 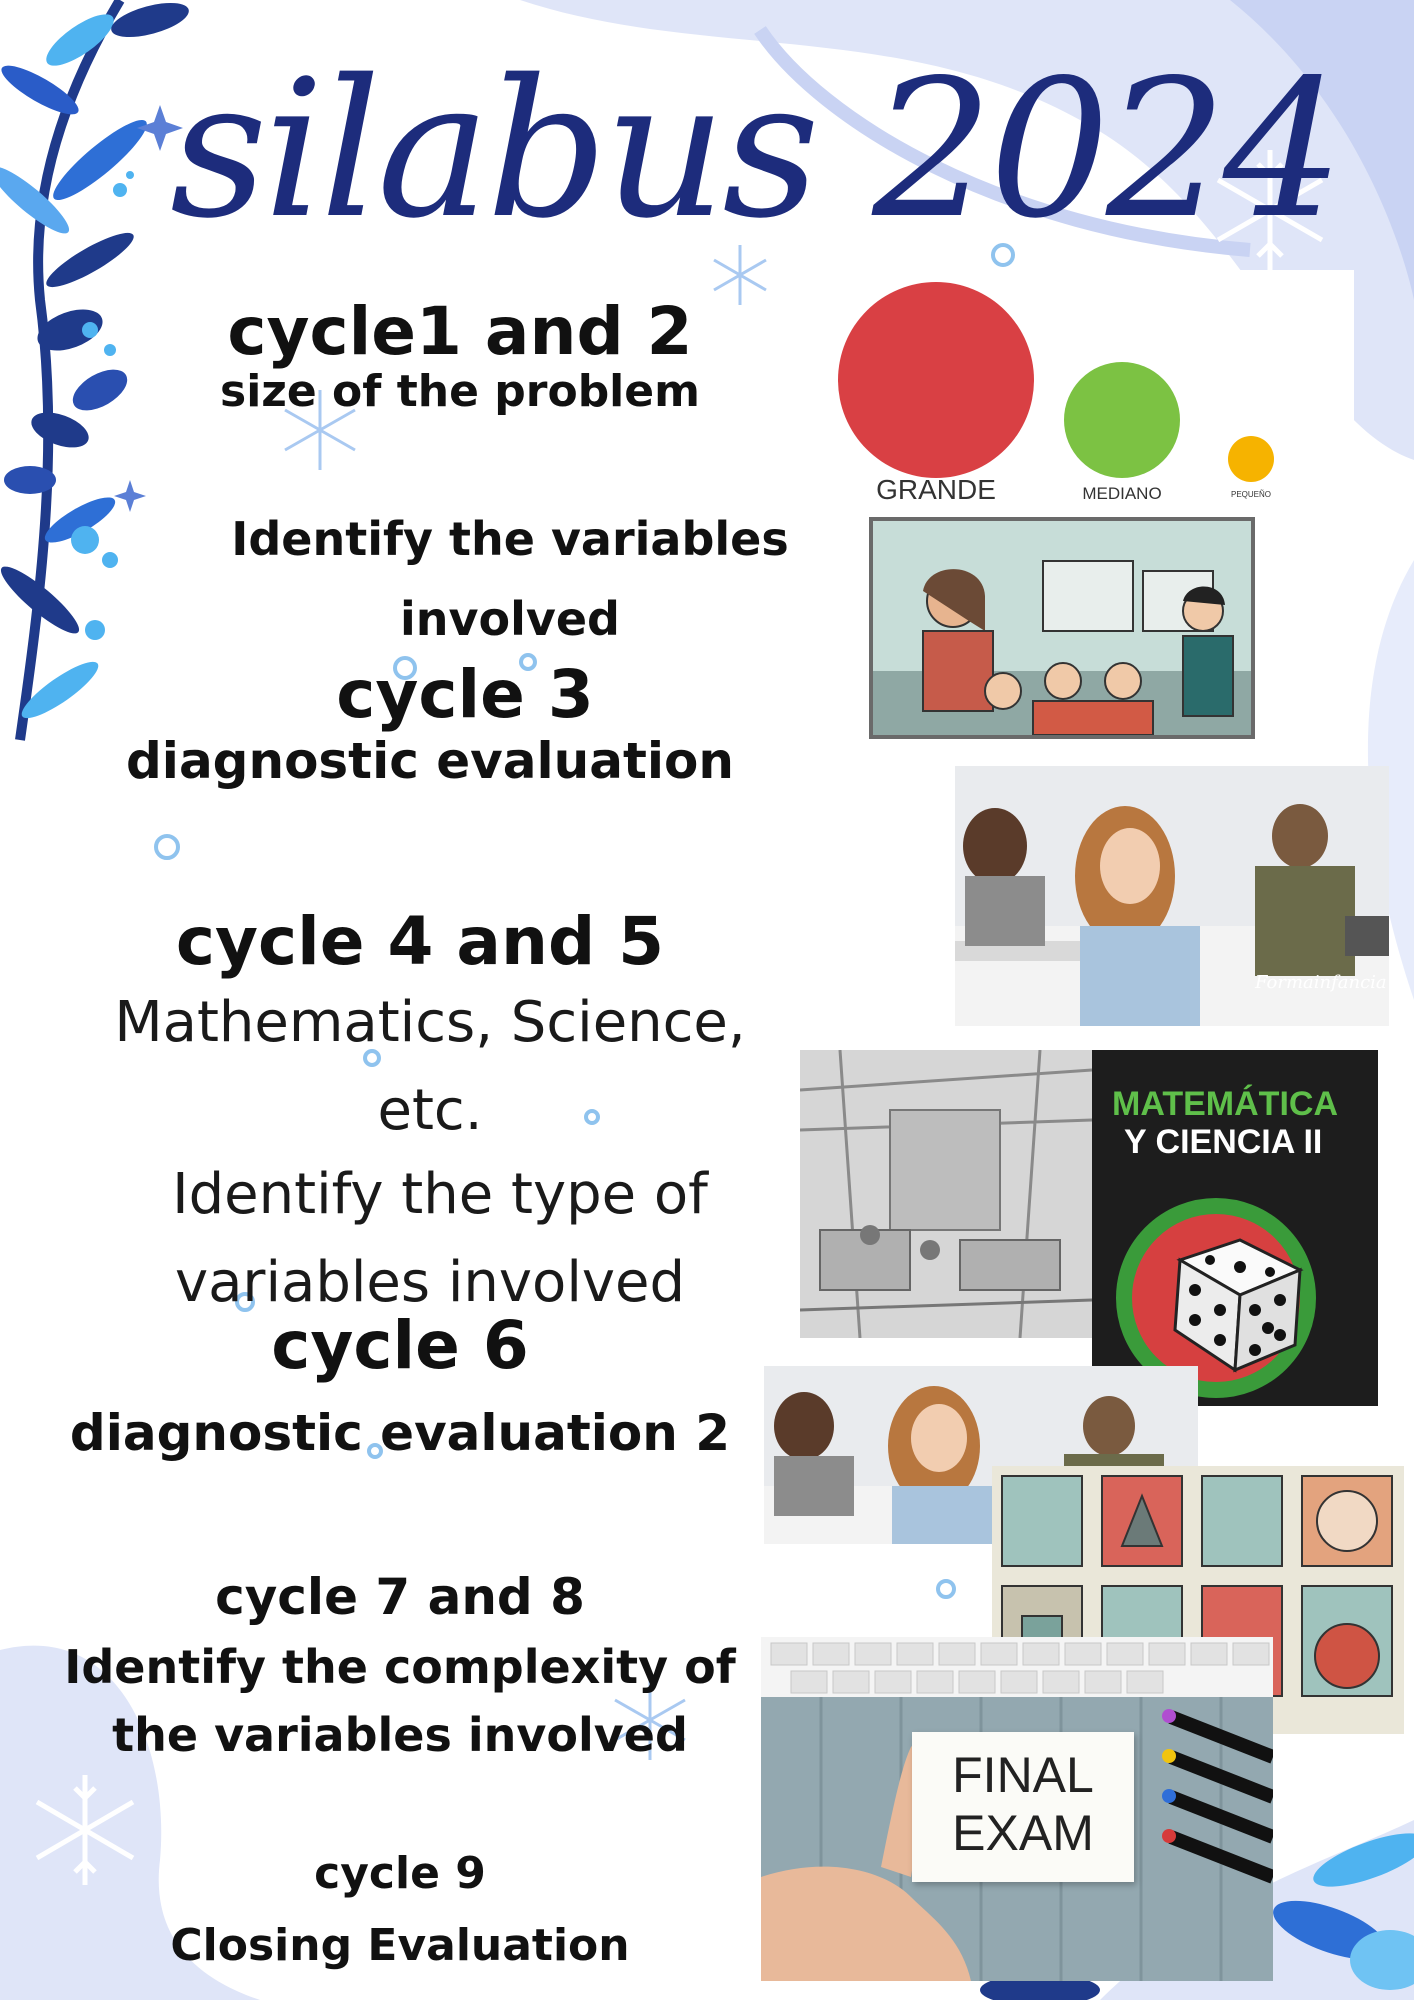 I want to click on sketch-graphic, so click(x=946, y=1194).